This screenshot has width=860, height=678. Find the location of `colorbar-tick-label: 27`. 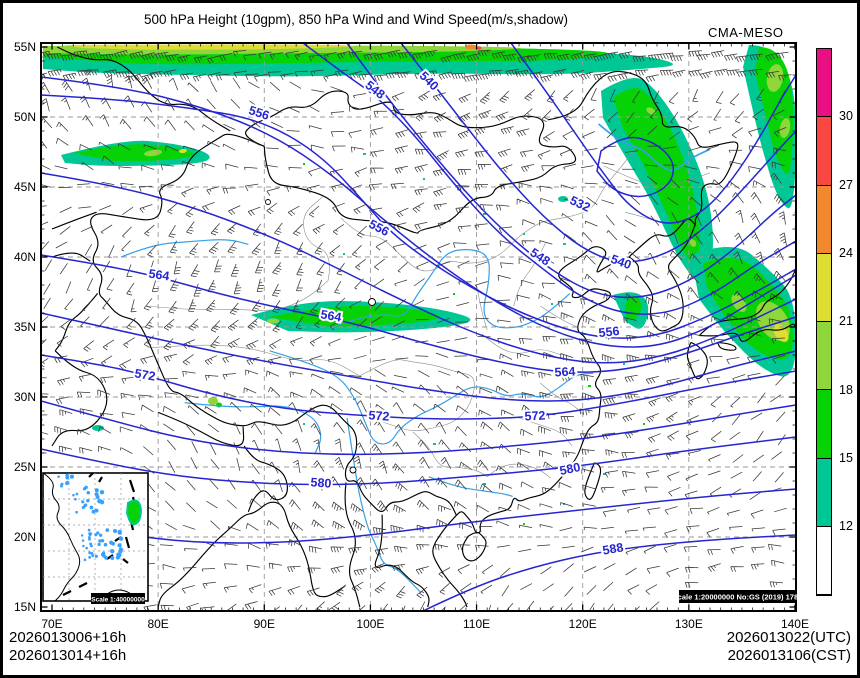

colorbar-tick-label: 27 is located at coordinates (846, 184).